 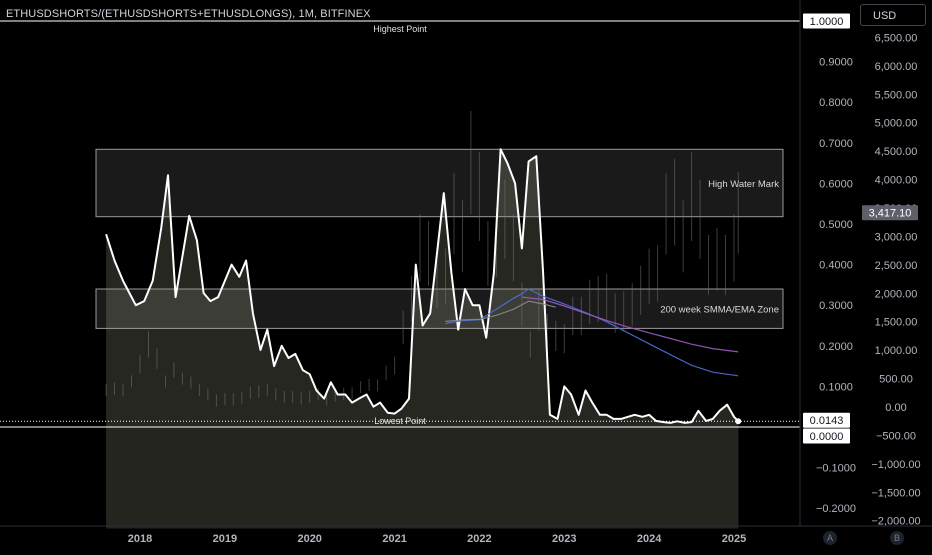 What do you see at coordinates (896, 380) in the screenshot?
I see `right-tick-12: 500.00` at bounding box center [896, 380].